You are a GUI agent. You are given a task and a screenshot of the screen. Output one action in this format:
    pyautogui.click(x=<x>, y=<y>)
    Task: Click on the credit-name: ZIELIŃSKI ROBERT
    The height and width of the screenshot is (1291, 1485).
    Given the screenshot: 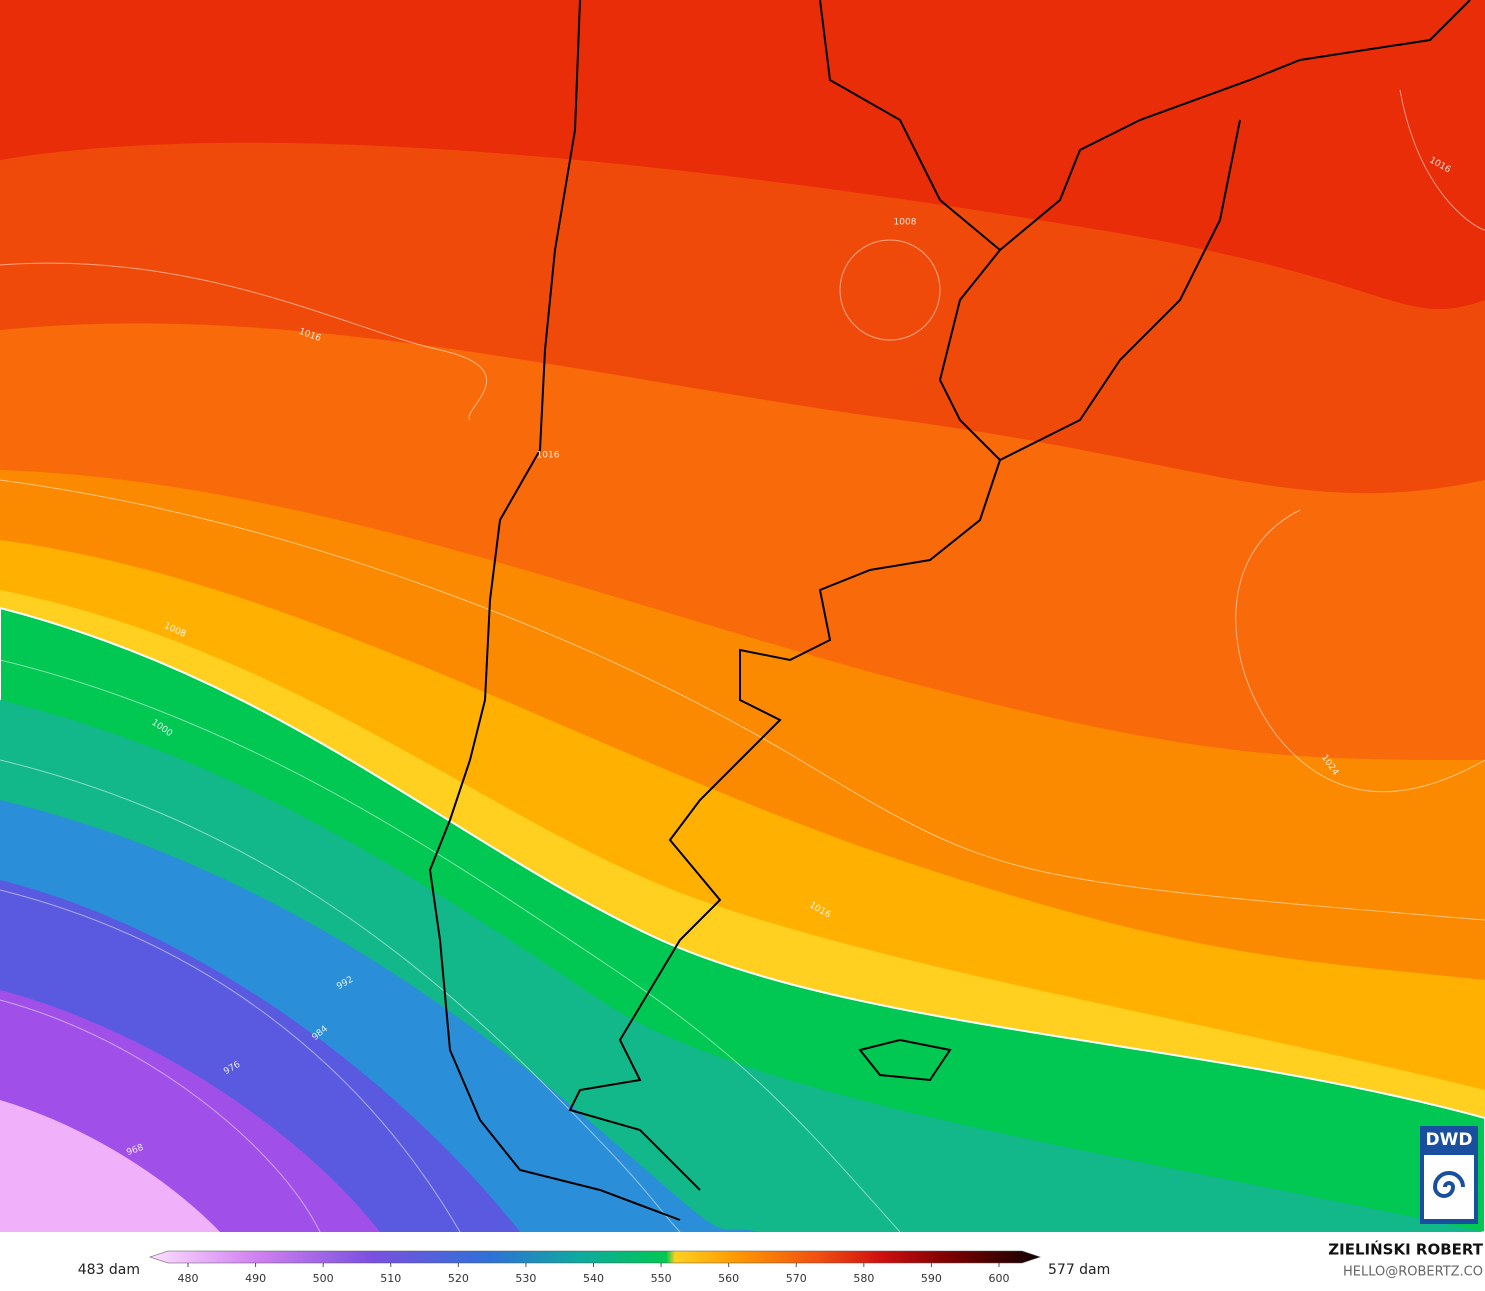 What is the action you would take?
    pyautogui.click(x=1405, y=1249)
    